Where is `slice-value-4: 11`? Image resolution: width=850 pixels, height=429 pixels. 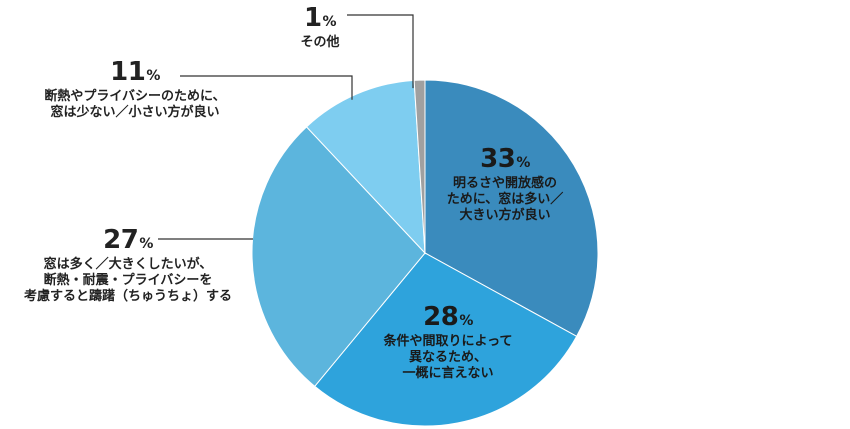 slice-value-4: 11 is located at coordinates (128, 72).